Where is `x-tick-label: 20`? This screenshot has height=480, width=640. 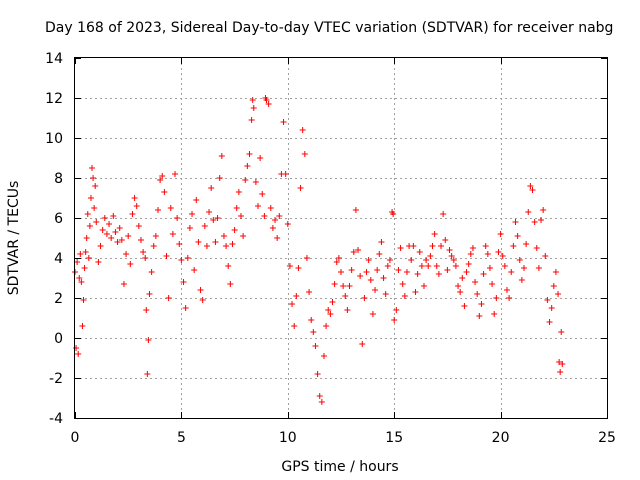
x-tick-label: 20 is located at coordinates (501, 438).